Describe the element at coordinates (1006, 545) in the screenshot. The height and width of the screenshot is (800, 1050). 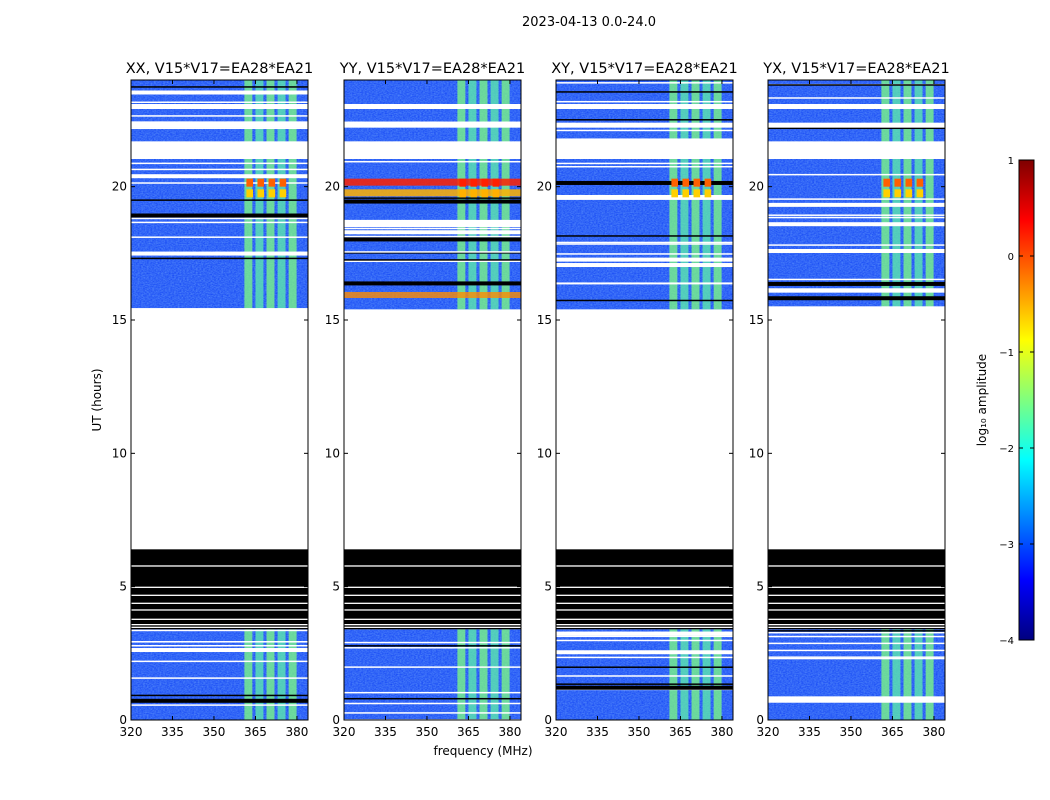
I see `colorbar-tick-label: −3` at that location.